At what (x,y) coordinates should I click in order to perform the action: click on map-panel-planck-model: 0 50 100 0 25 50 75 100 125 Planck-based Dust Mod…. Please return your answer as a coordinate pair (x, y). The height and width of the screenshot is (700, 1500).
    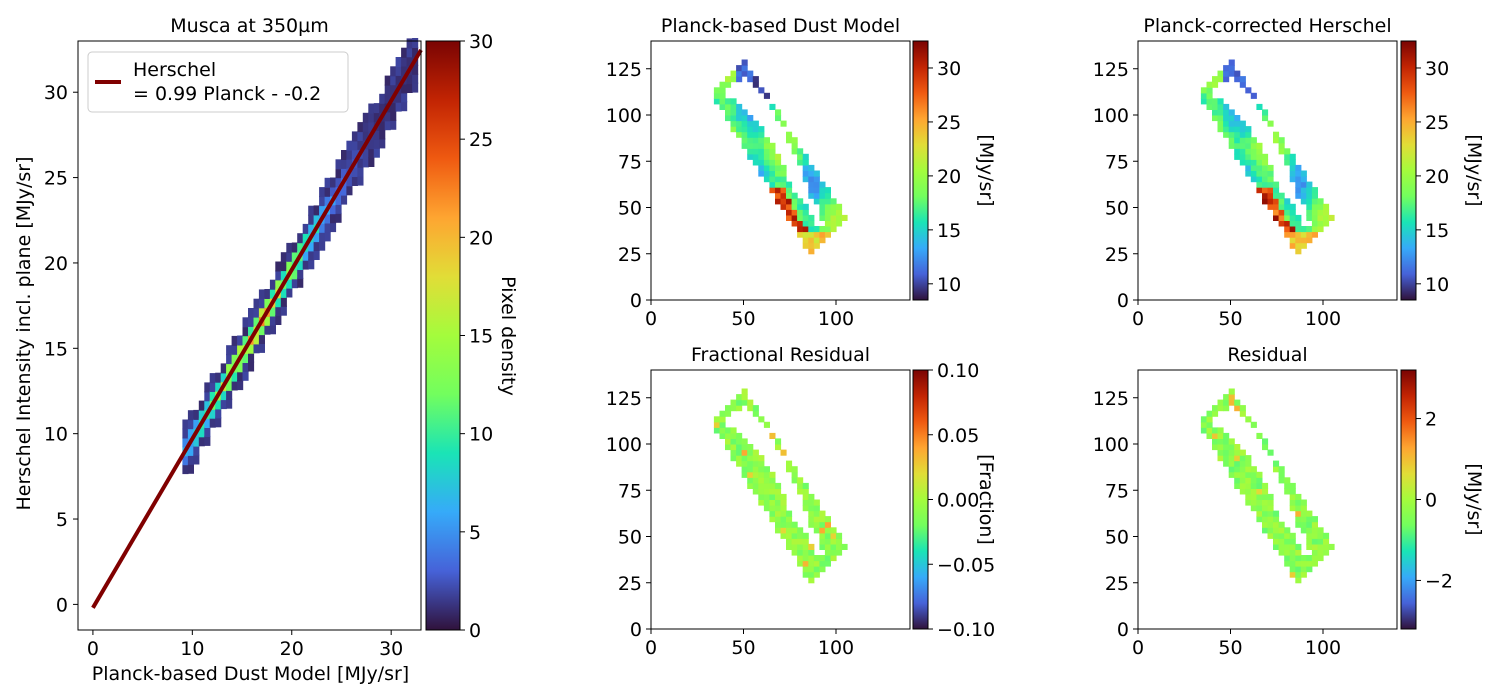
    Looking at the image, I should click on (758, 172).